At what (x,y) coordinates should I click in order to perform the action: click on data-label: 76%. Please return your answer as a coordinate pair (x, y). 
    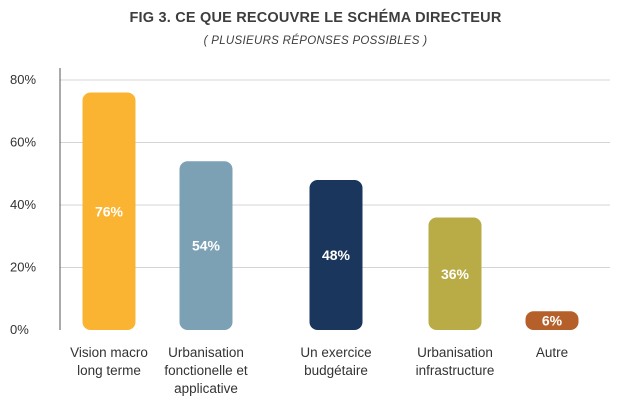
    Looking at the image, I should click on (109, 211).